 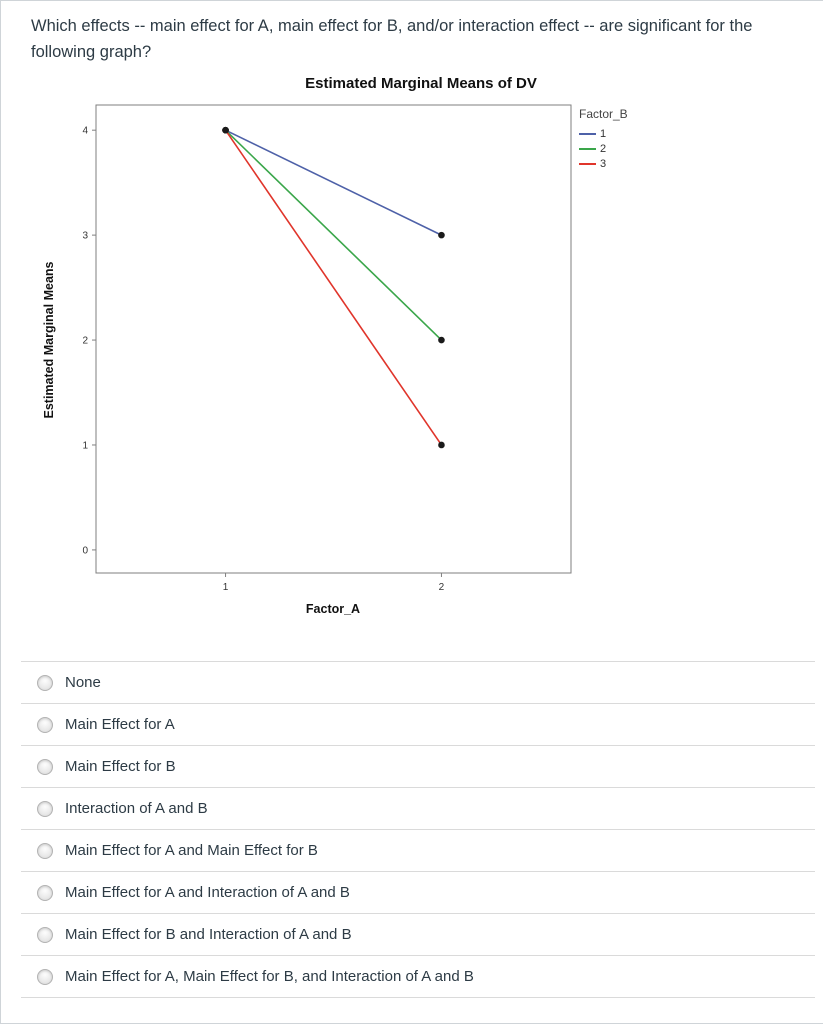 I want to click on y-tick-label: 4, so click(x=85, y=131).